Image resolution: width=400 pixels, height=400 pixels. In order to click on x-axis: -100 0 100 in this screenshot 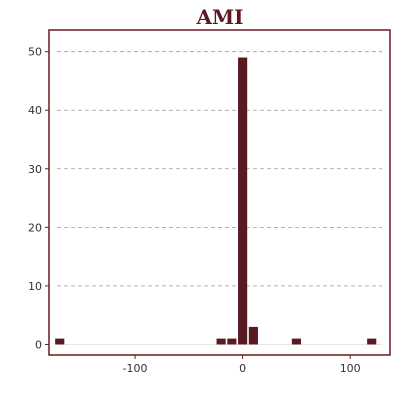, I will do `click(242, 365)`.